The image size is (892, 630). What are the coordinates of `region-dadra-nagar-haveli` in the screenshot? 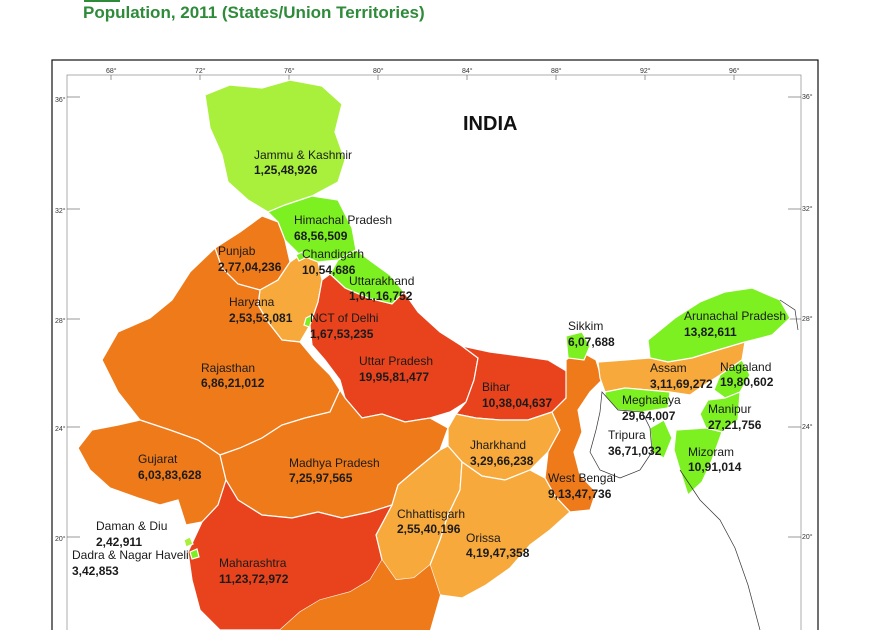 It's located at (194, 554).